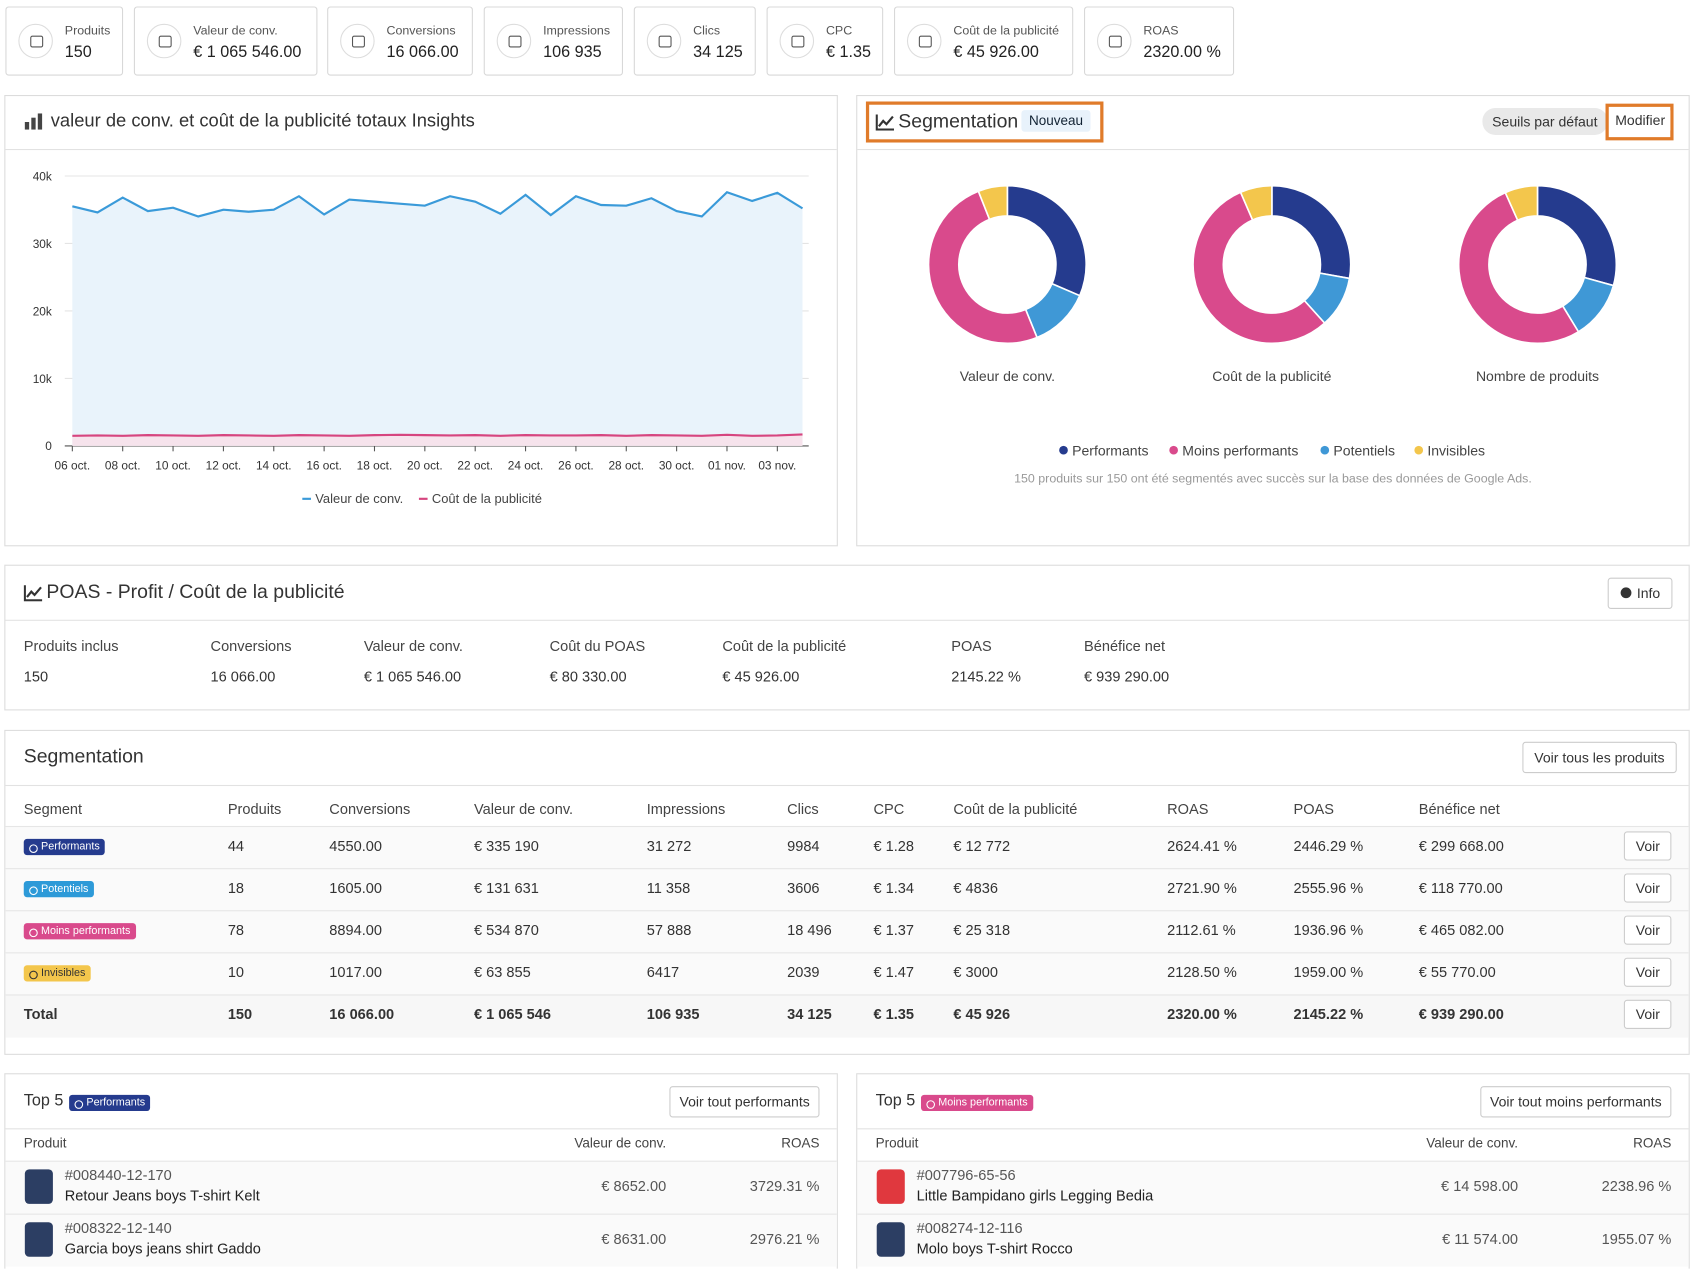  Describe the element at coordinates (1461, 1014) in the screenshot. I see `table-cell: € 939 290.00` at that location.